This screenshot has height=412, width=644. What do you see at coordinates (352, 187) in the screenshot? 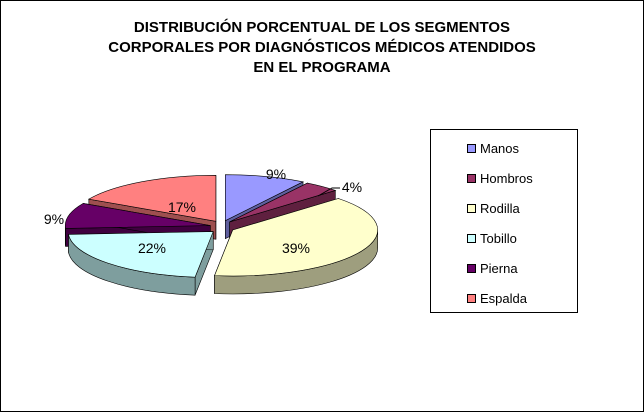
I see `data-label-hombros: 4%` at bounding box center [352, 187].